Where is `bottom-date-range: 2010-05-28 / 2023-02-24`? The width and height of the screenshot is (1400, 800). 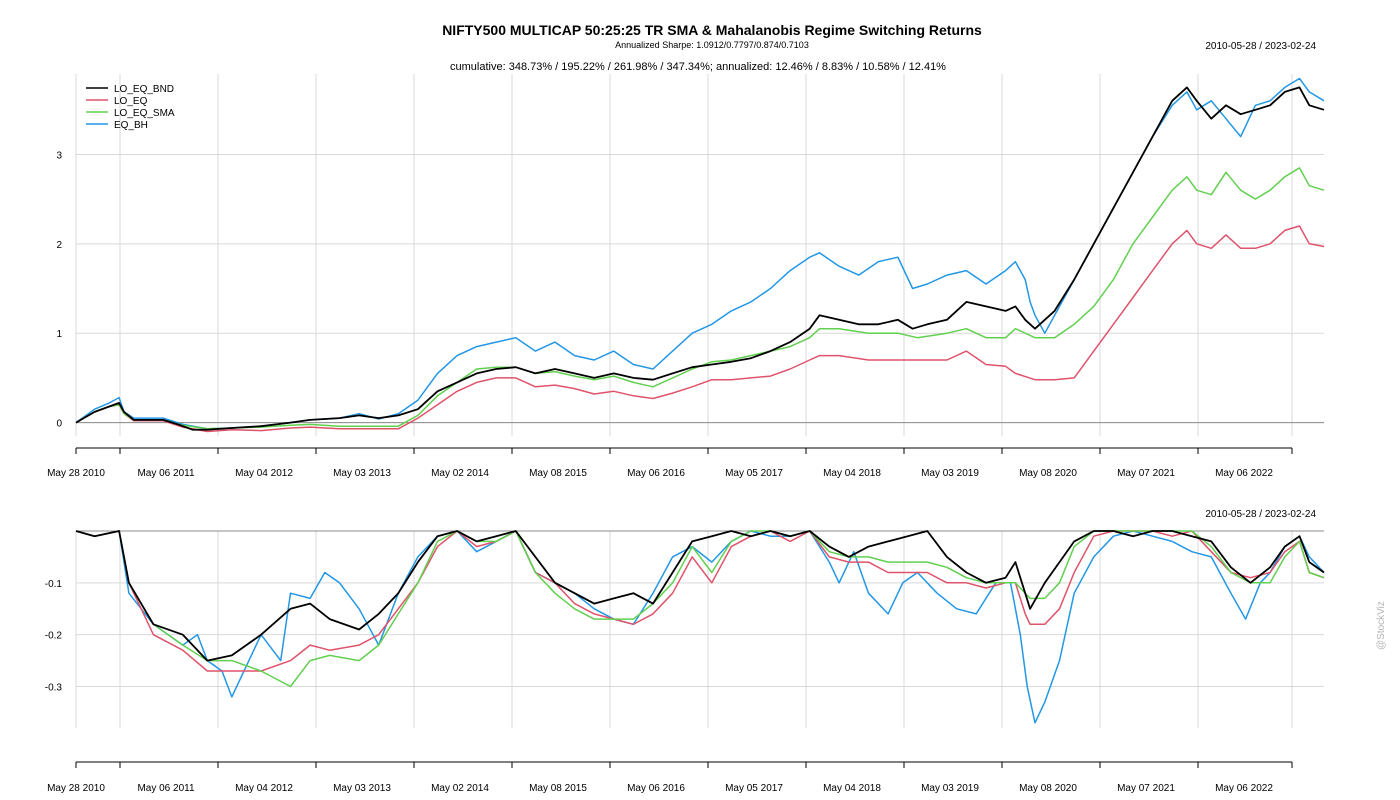
bottom-date-range: 2010-05-28 / 2023-02-24 is located at coordinates (1260, 514).